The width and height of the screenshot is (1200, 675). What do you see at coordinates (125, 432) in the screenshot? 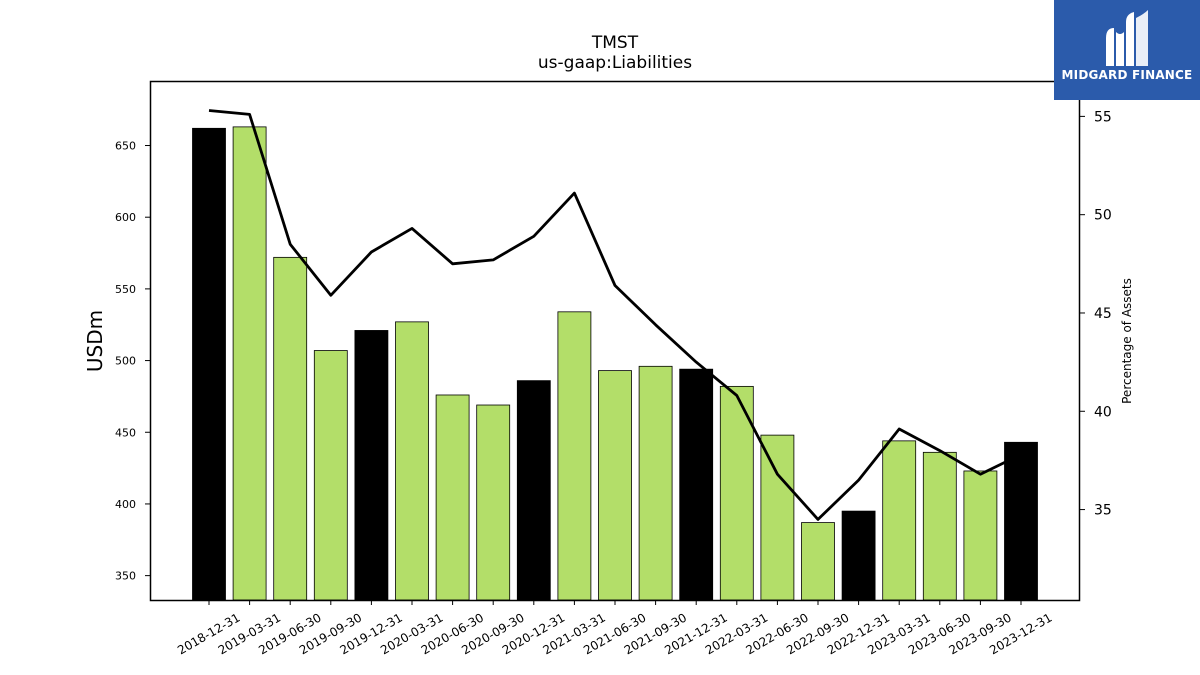
I see `y-tick-label: 450` at bounding box center [125, 432].